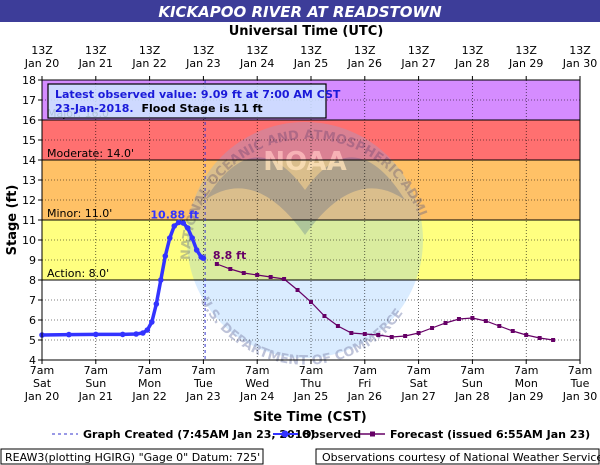 The image size is (600, 465). I want to click on top-tick-label: Jan 29, so click(525, 63).